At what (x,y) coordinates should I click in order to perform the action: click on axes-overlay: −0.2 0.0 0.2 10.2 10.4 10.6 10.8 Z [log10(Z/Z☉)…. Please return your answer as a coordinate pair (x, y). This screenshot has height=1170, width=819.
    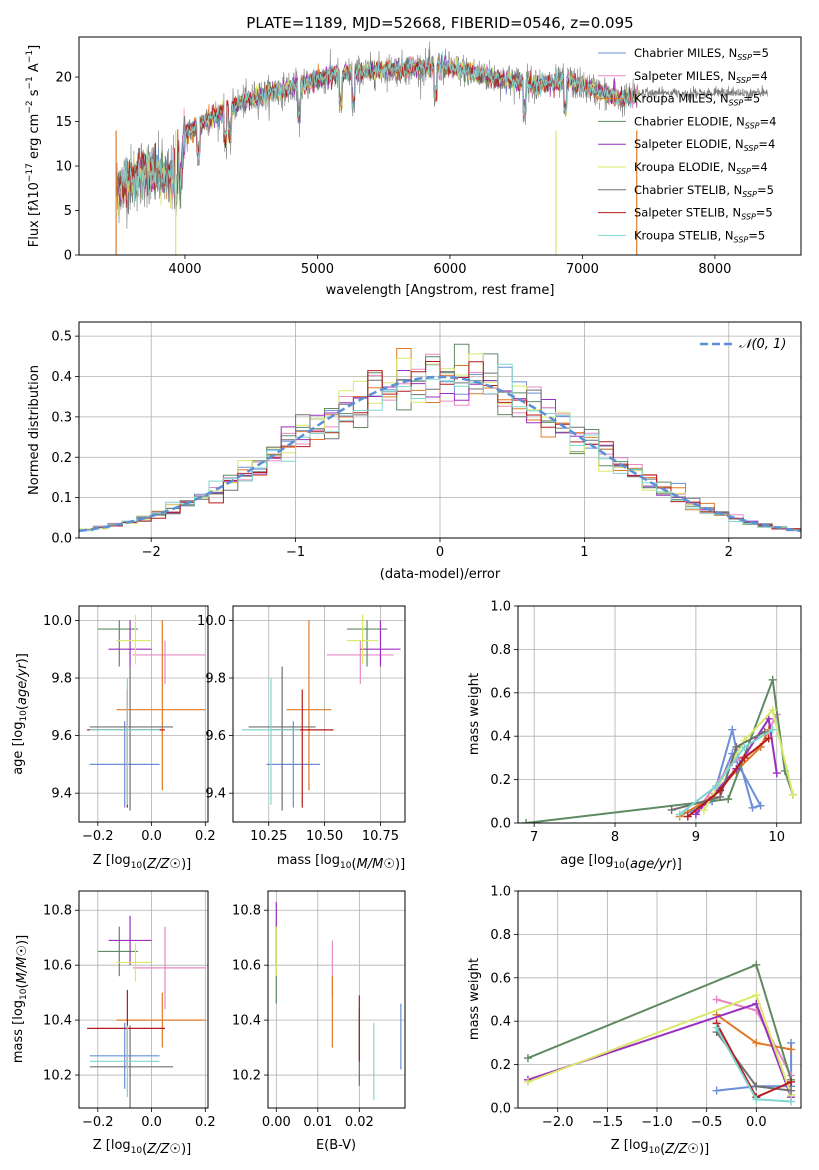
    Looking at the image, I should click on (113, 1023).